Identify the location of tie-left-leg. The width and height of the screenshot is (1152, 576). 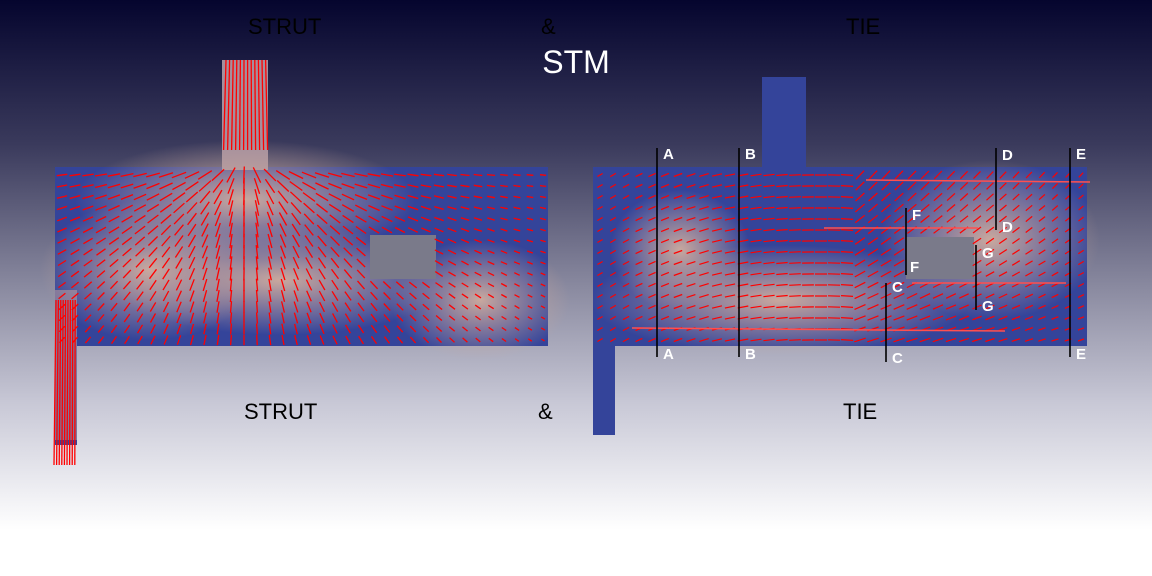
(604, 385).